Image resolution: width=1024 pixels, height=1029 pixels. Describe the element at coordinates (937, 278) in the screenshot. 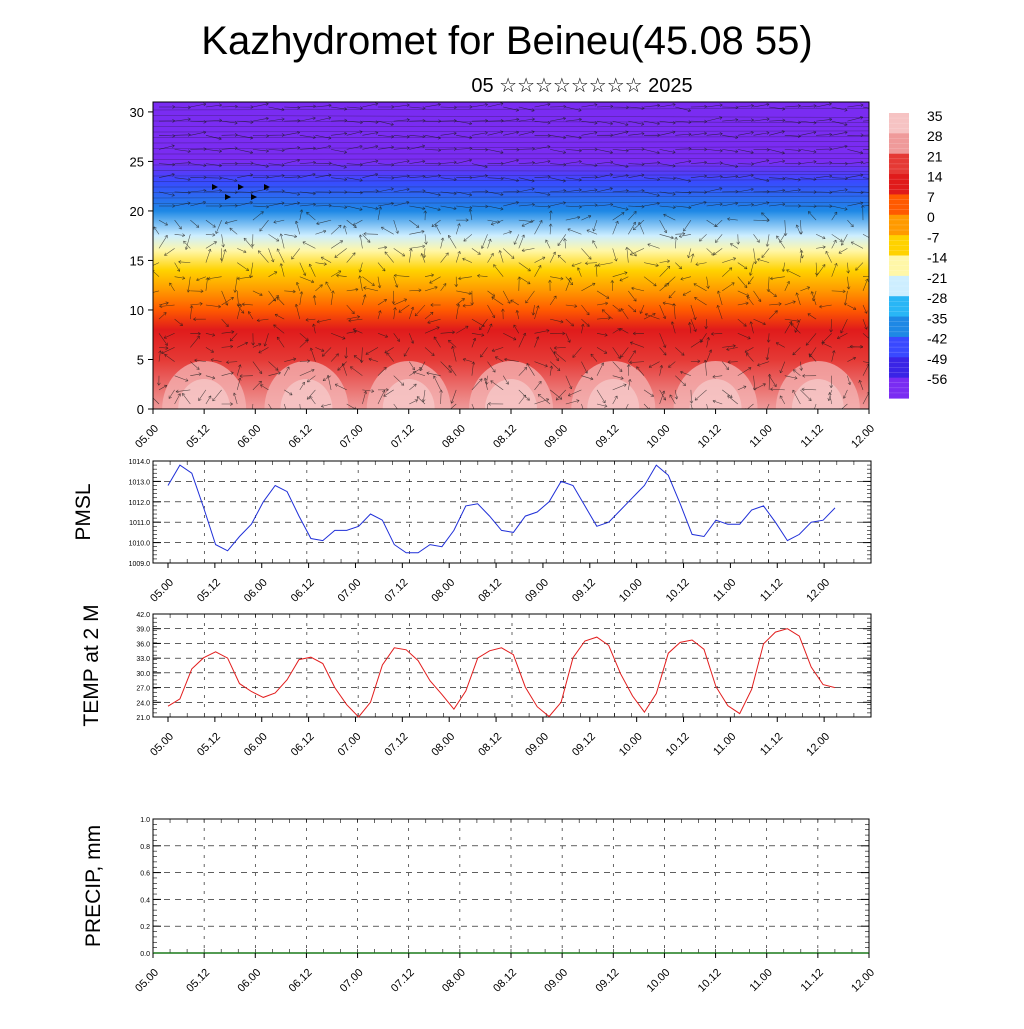

I see `colorbar-label: -21` at that location.